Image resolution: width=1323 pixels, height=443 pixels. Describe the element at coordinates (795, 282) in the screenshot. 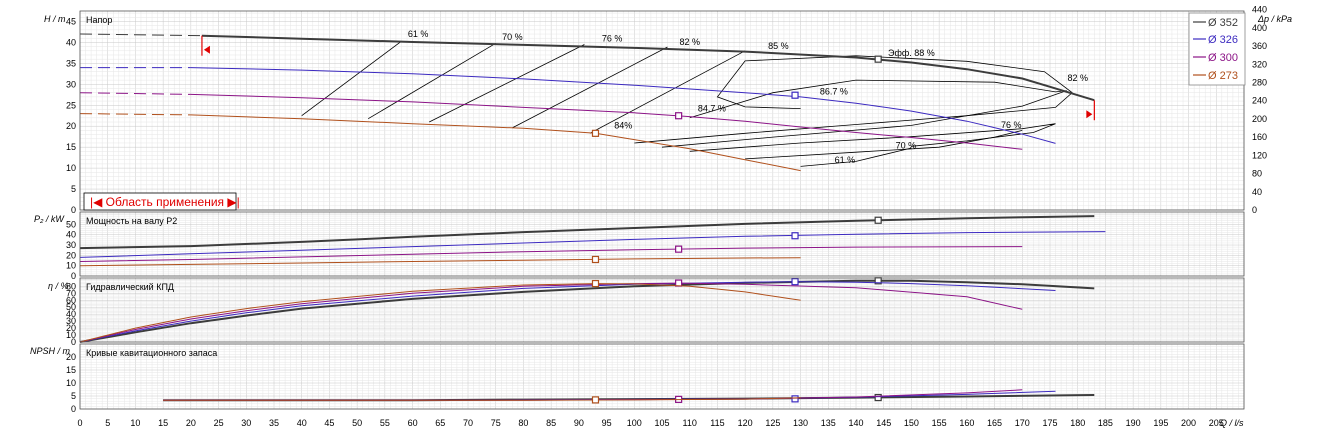

I see `efficiency-bep-marker-d326` at that location.